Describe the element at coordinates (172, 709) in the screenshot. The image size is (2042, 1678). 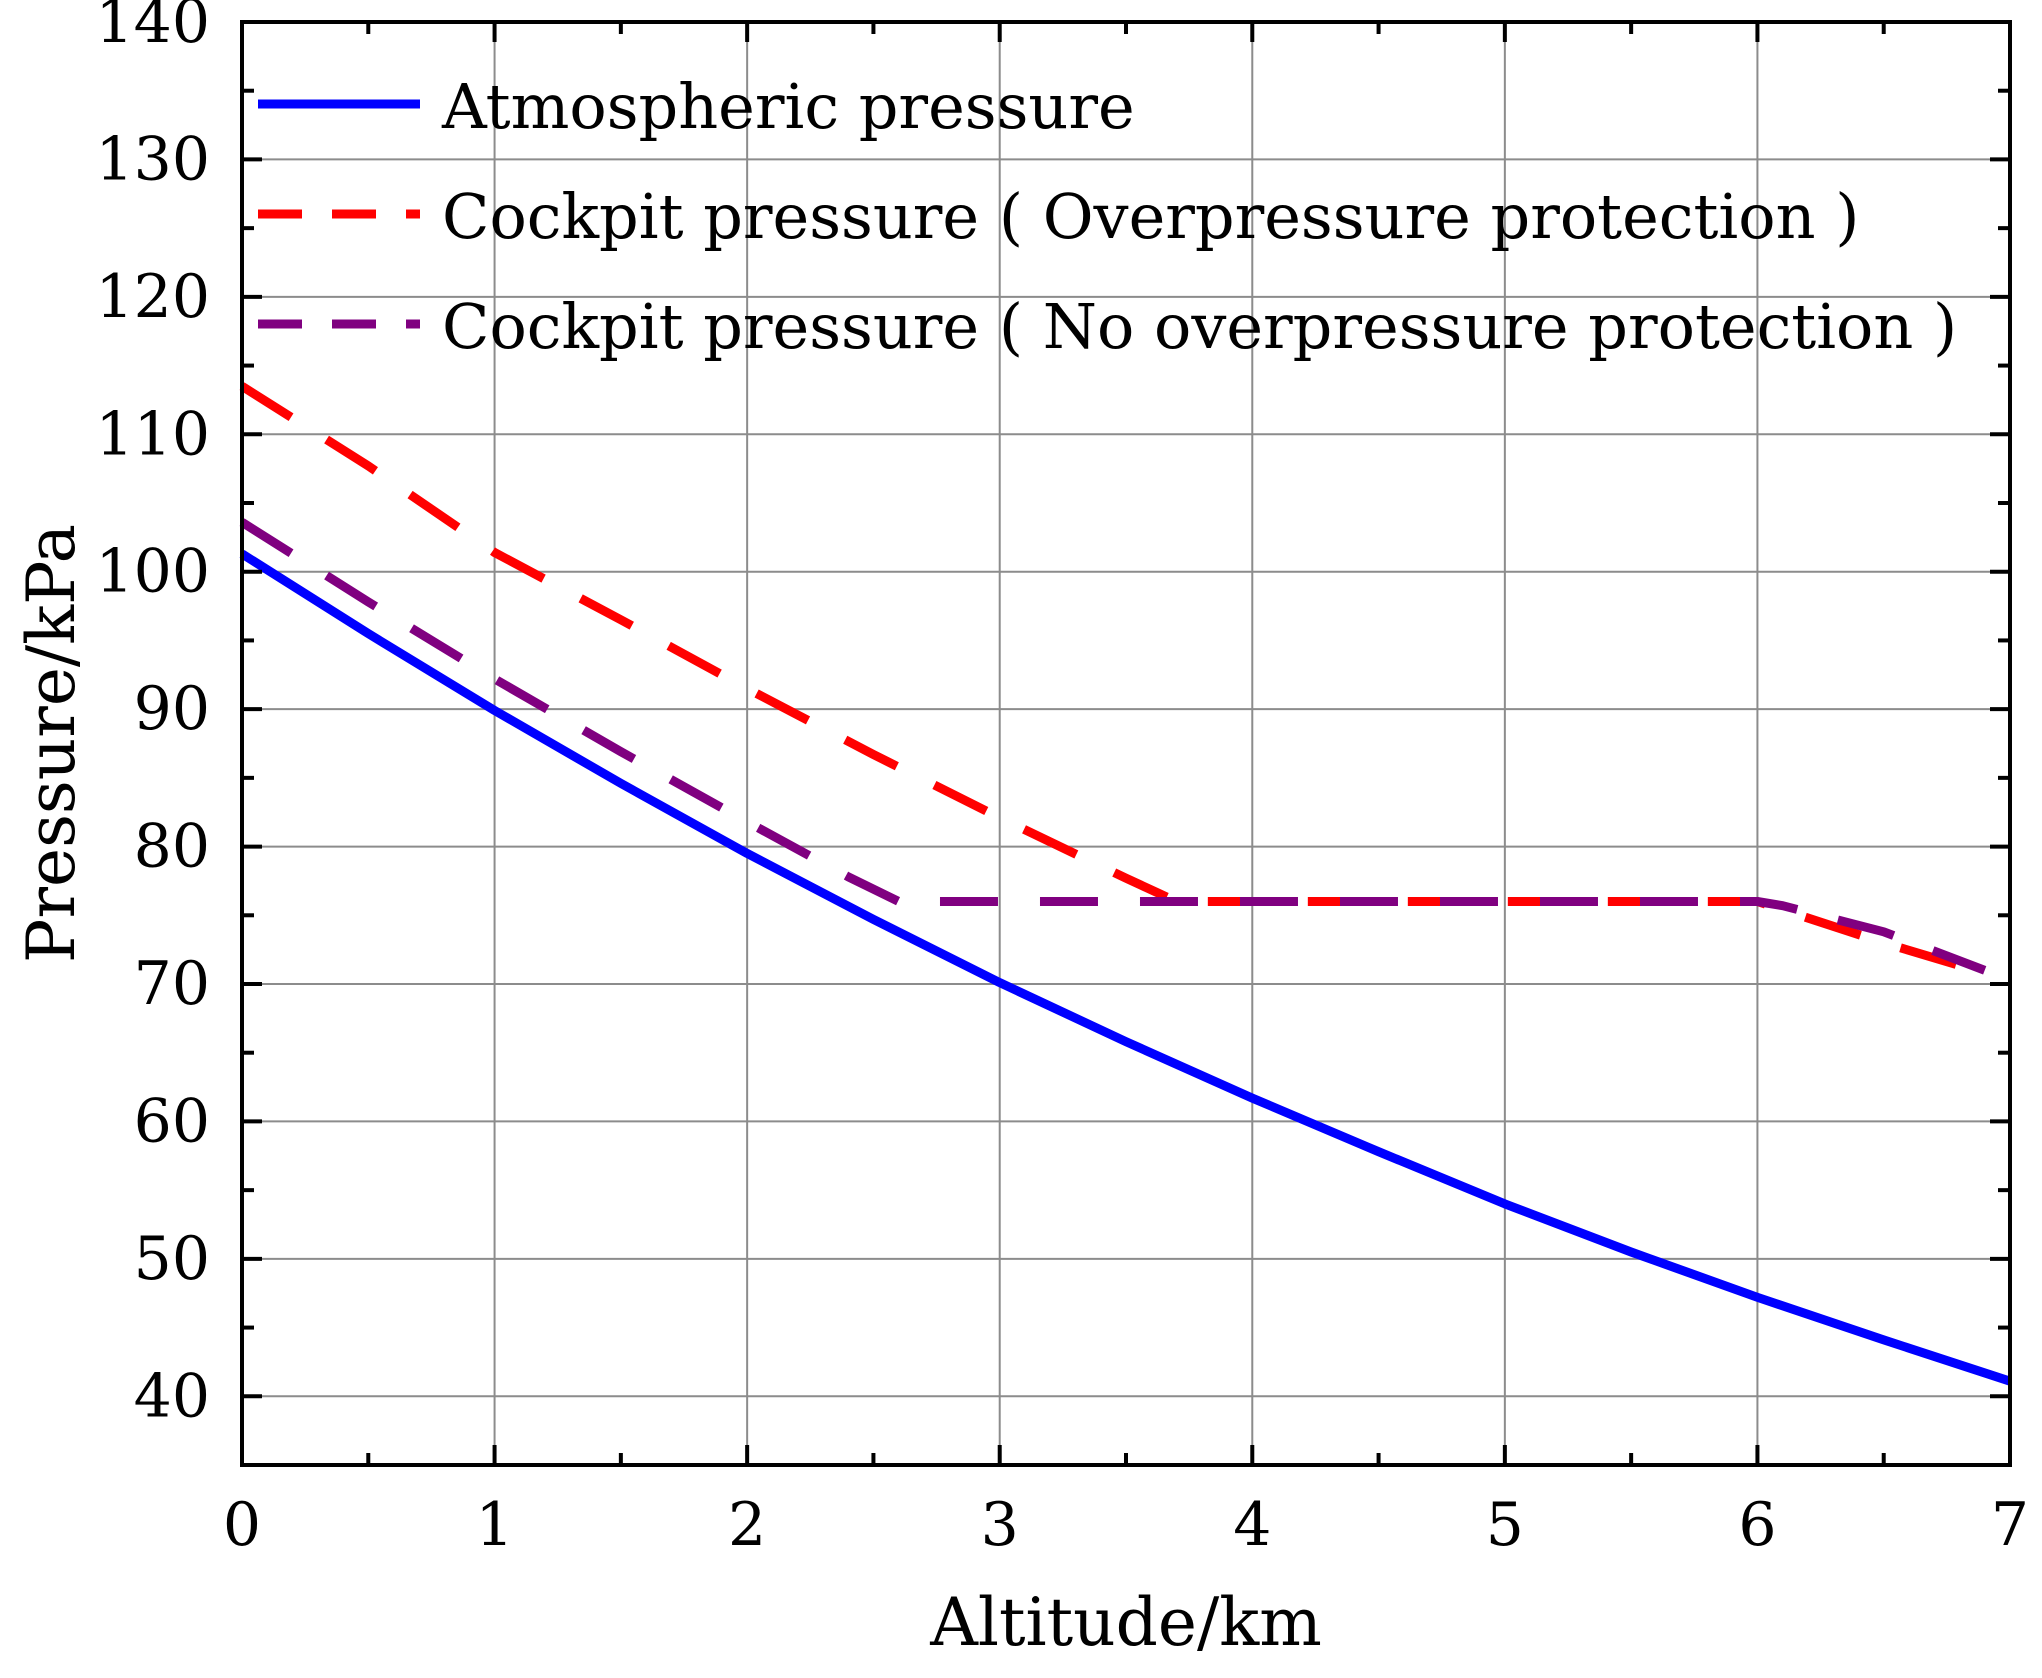
I see `y-tick-label: 90` at that location.